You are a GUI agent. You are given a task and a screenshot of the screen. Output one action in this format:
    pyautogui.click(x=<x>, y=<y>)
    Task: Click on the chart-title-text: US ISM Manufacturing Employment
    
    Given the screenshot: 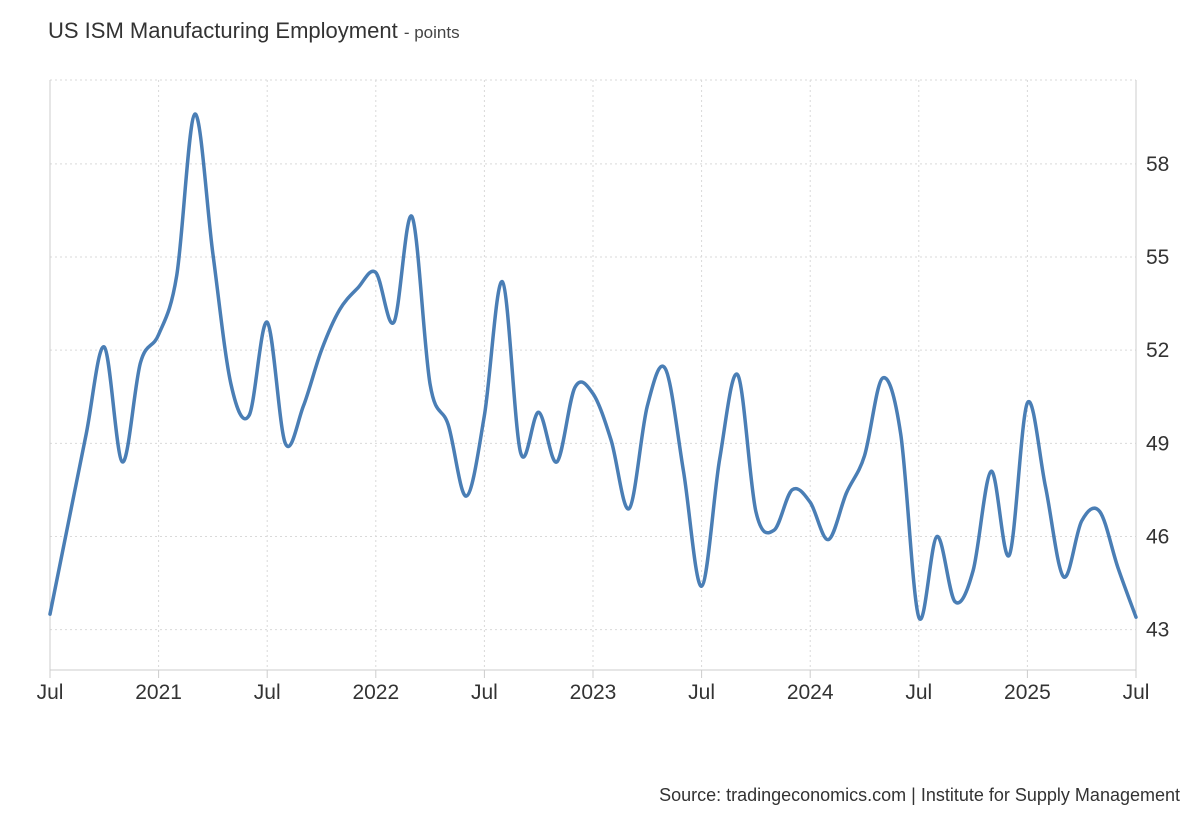 What is the action you would take?
    pyautogui.click(x=223, y=30)
    